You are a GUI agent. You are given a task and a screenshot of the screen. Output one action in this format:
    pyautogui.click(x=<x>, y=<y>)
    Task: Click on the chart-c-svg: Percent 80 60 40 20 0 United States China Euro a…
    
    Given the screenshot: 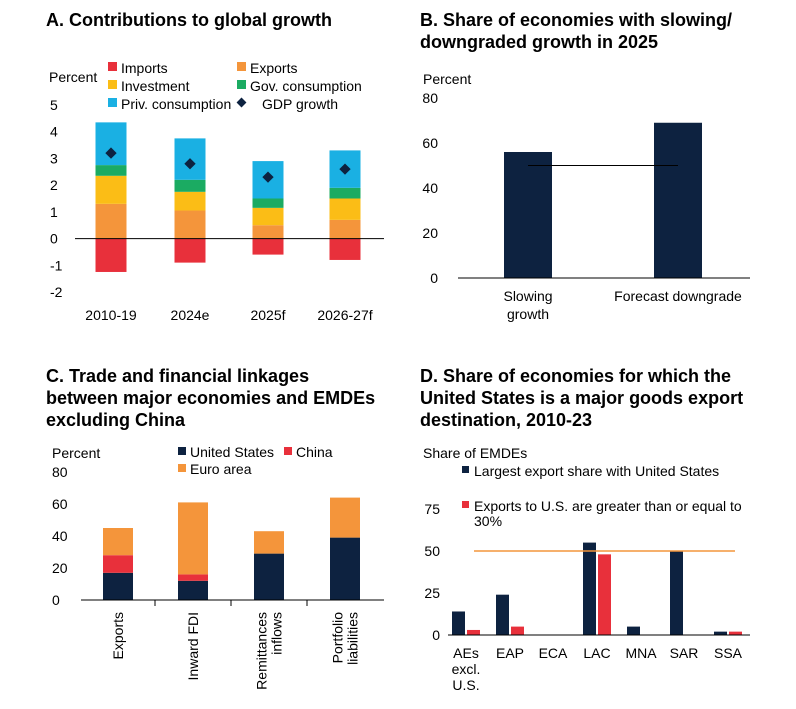 What is the action you would take?
    pyautogui.click(x=218, y=567)
    